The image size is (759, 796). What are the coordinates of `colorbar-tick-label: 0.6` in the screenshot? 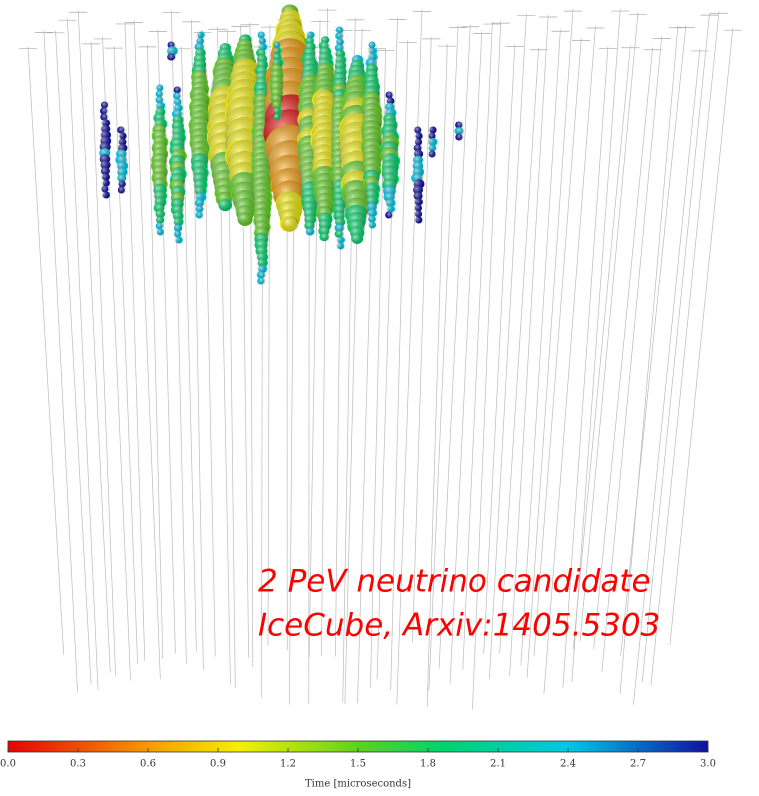 It's located at (148, 764).